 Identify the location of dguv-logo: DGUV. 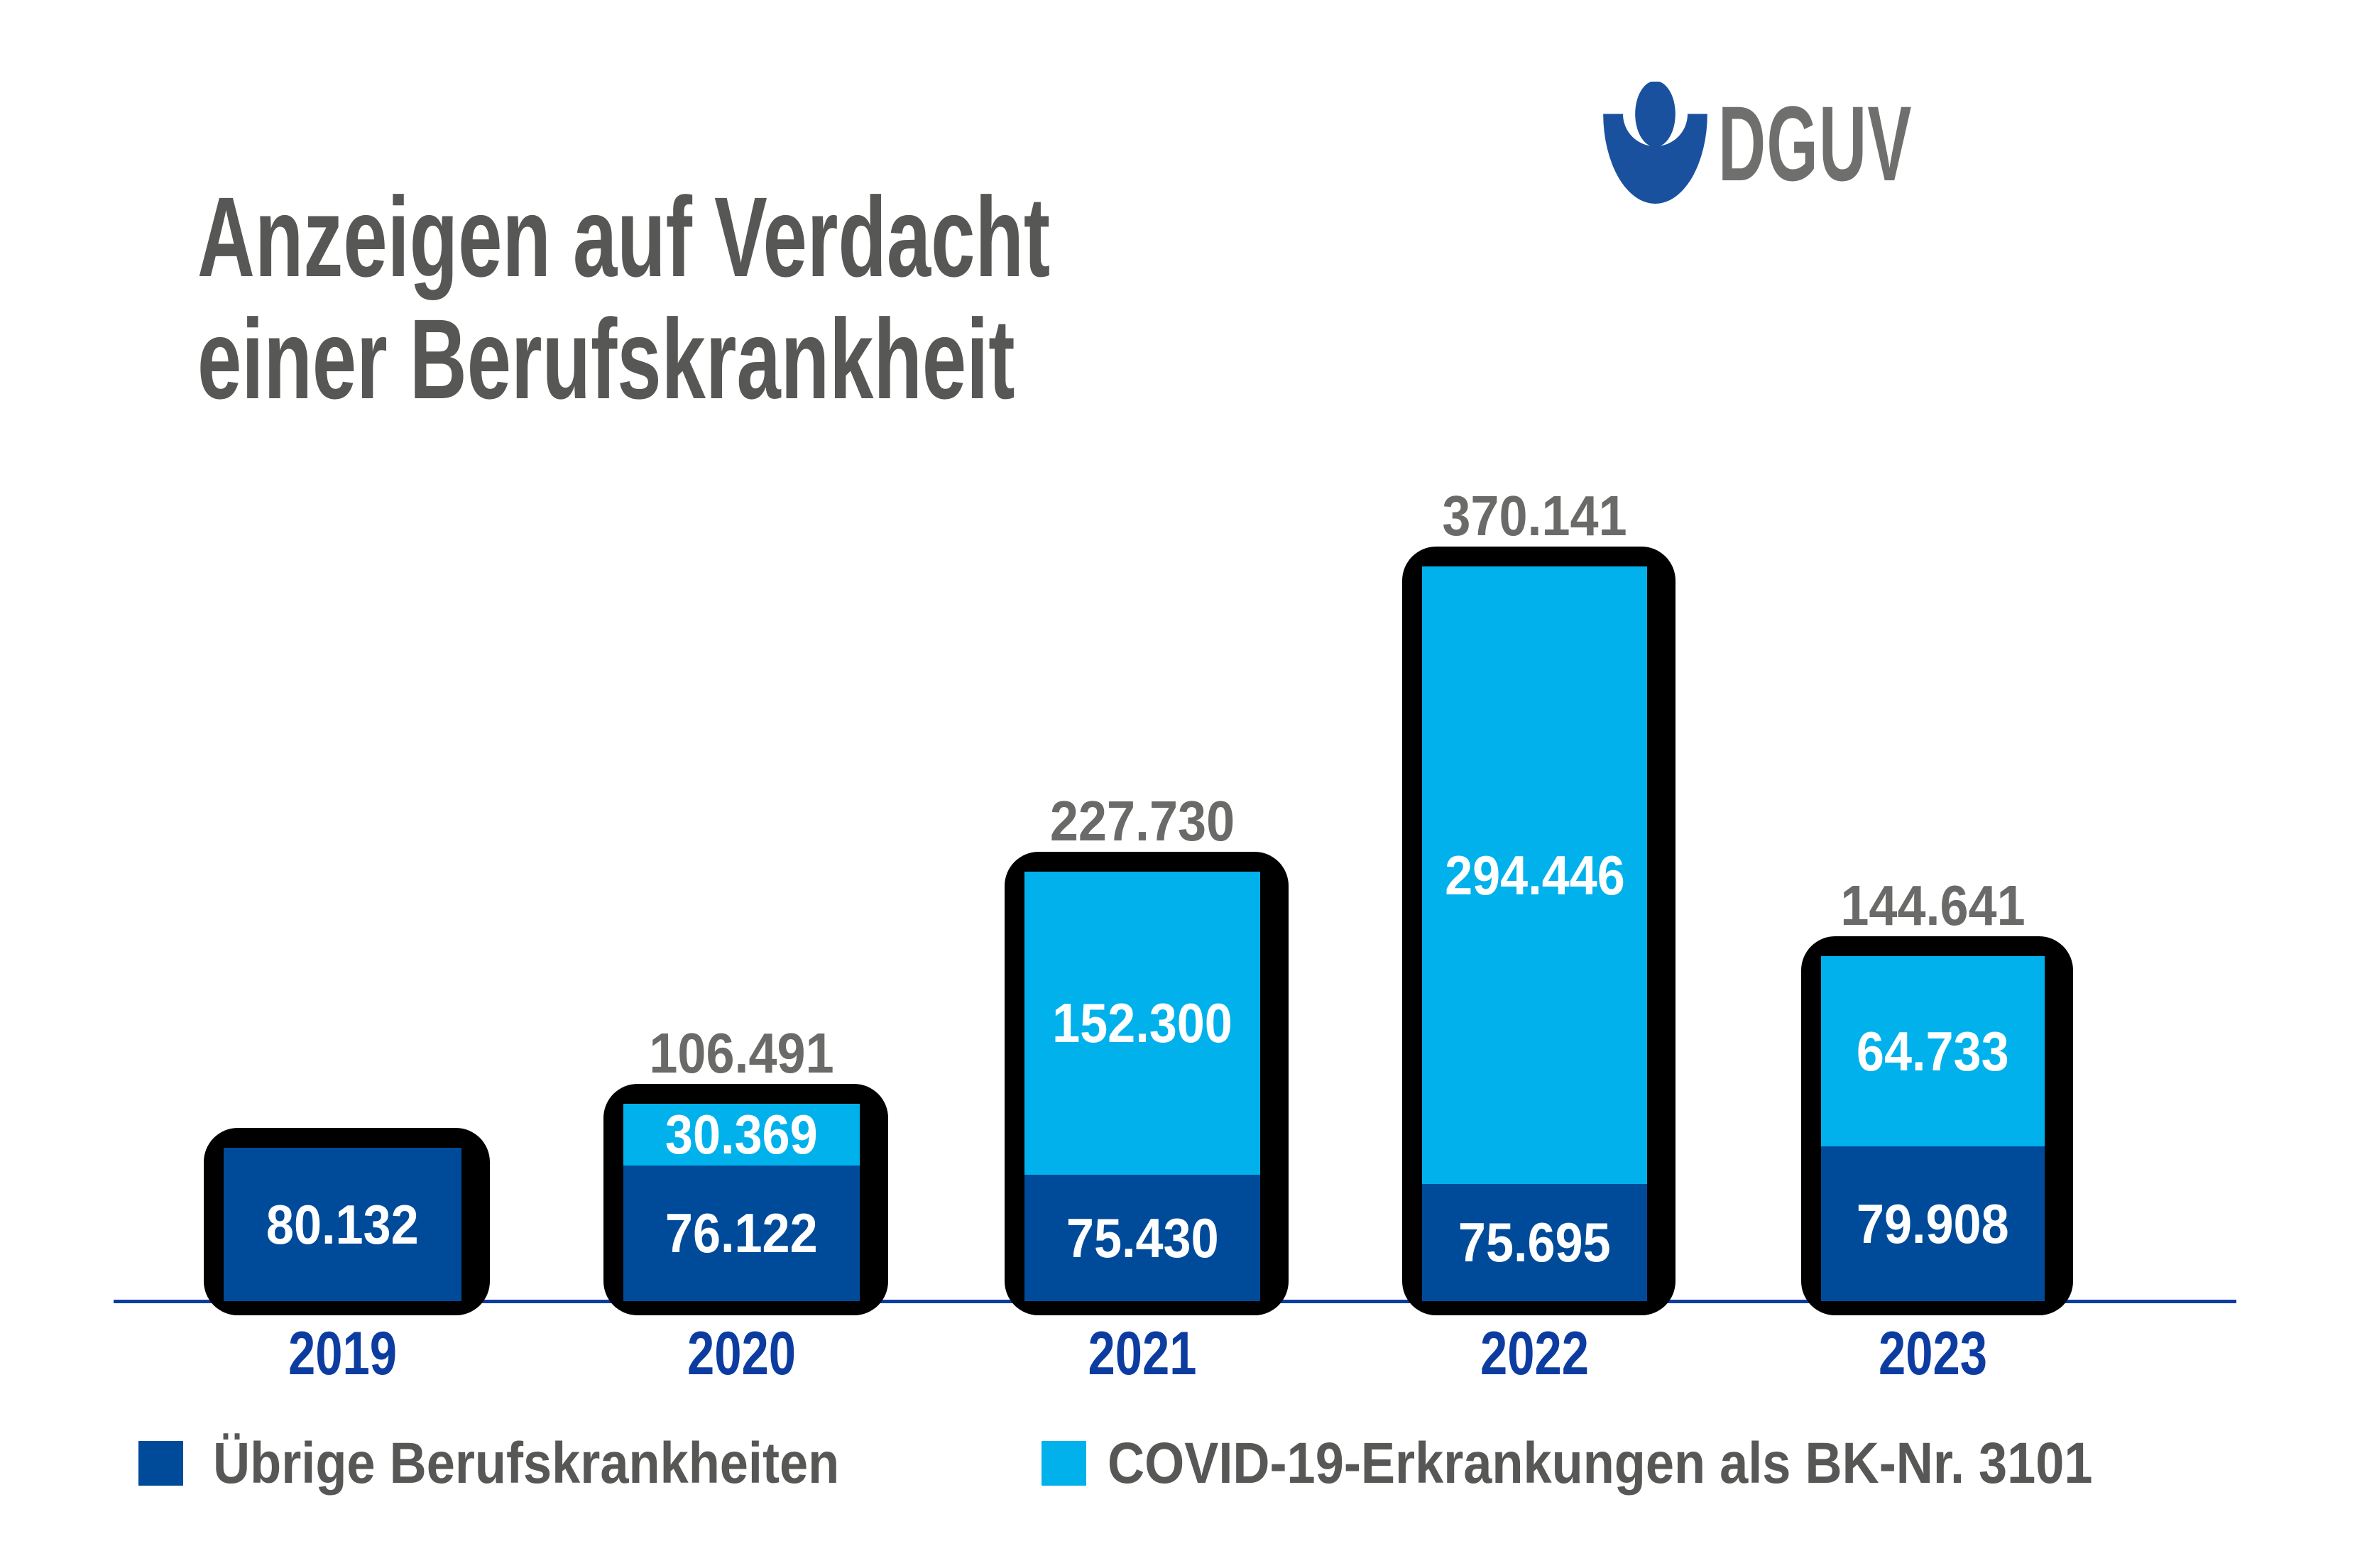
(1823, 145).